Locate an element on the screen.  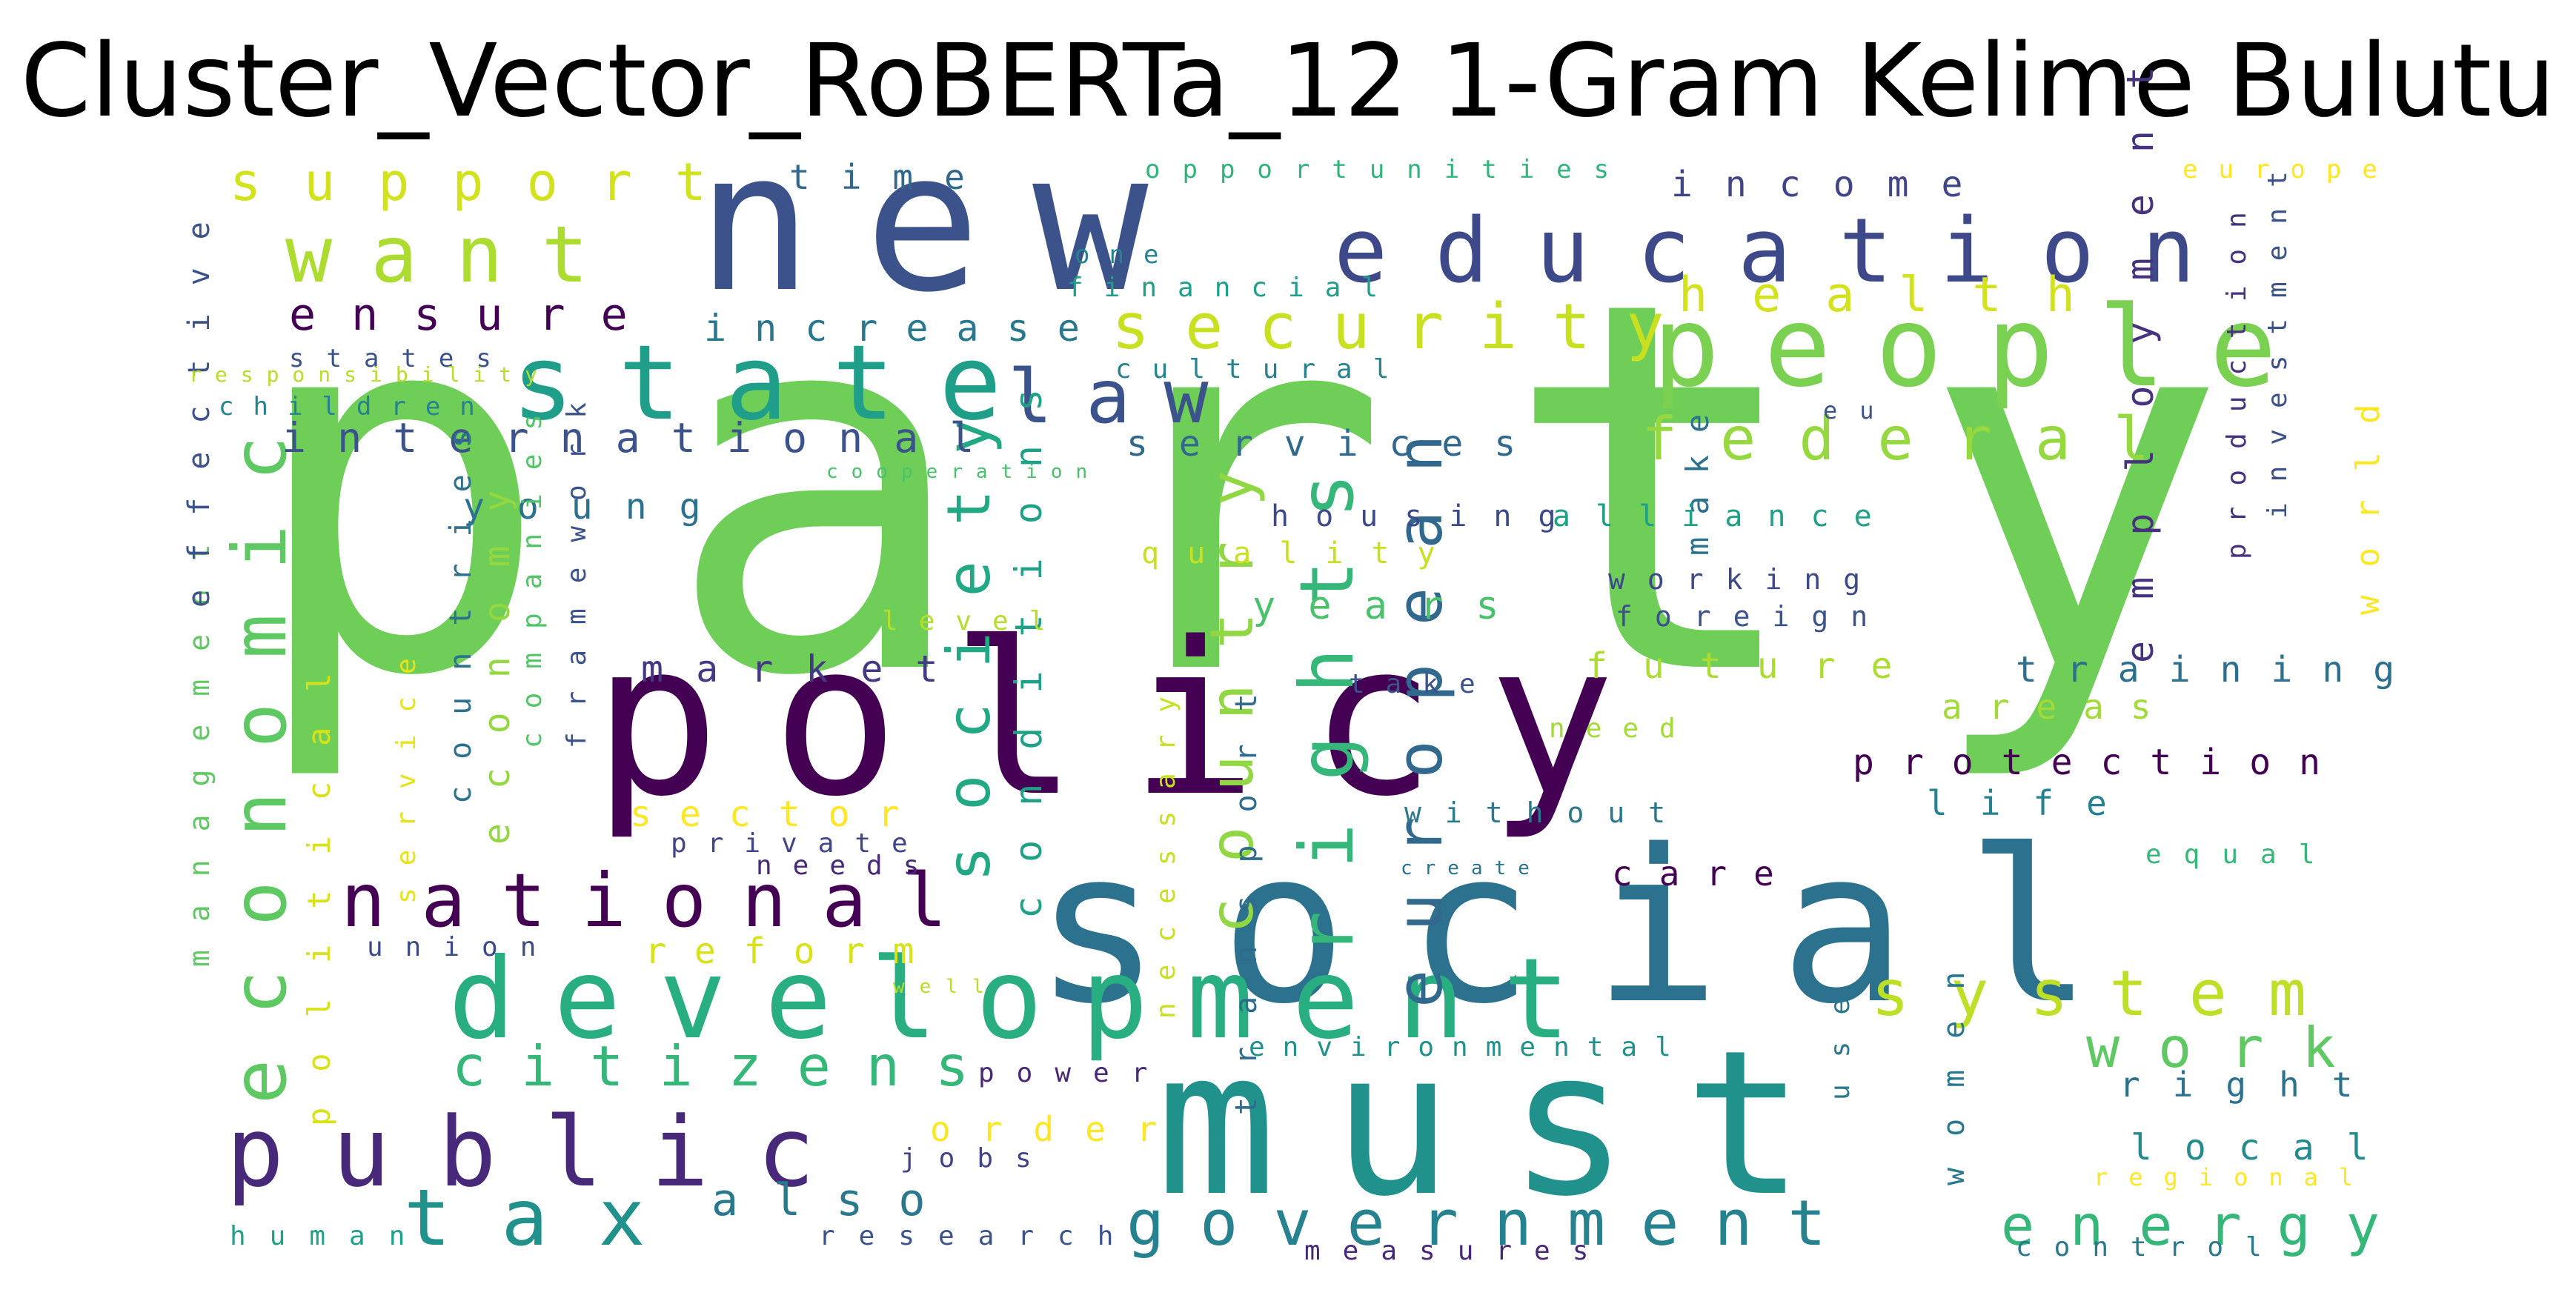
word-tax: tax is located at coordinates (550, 1218).